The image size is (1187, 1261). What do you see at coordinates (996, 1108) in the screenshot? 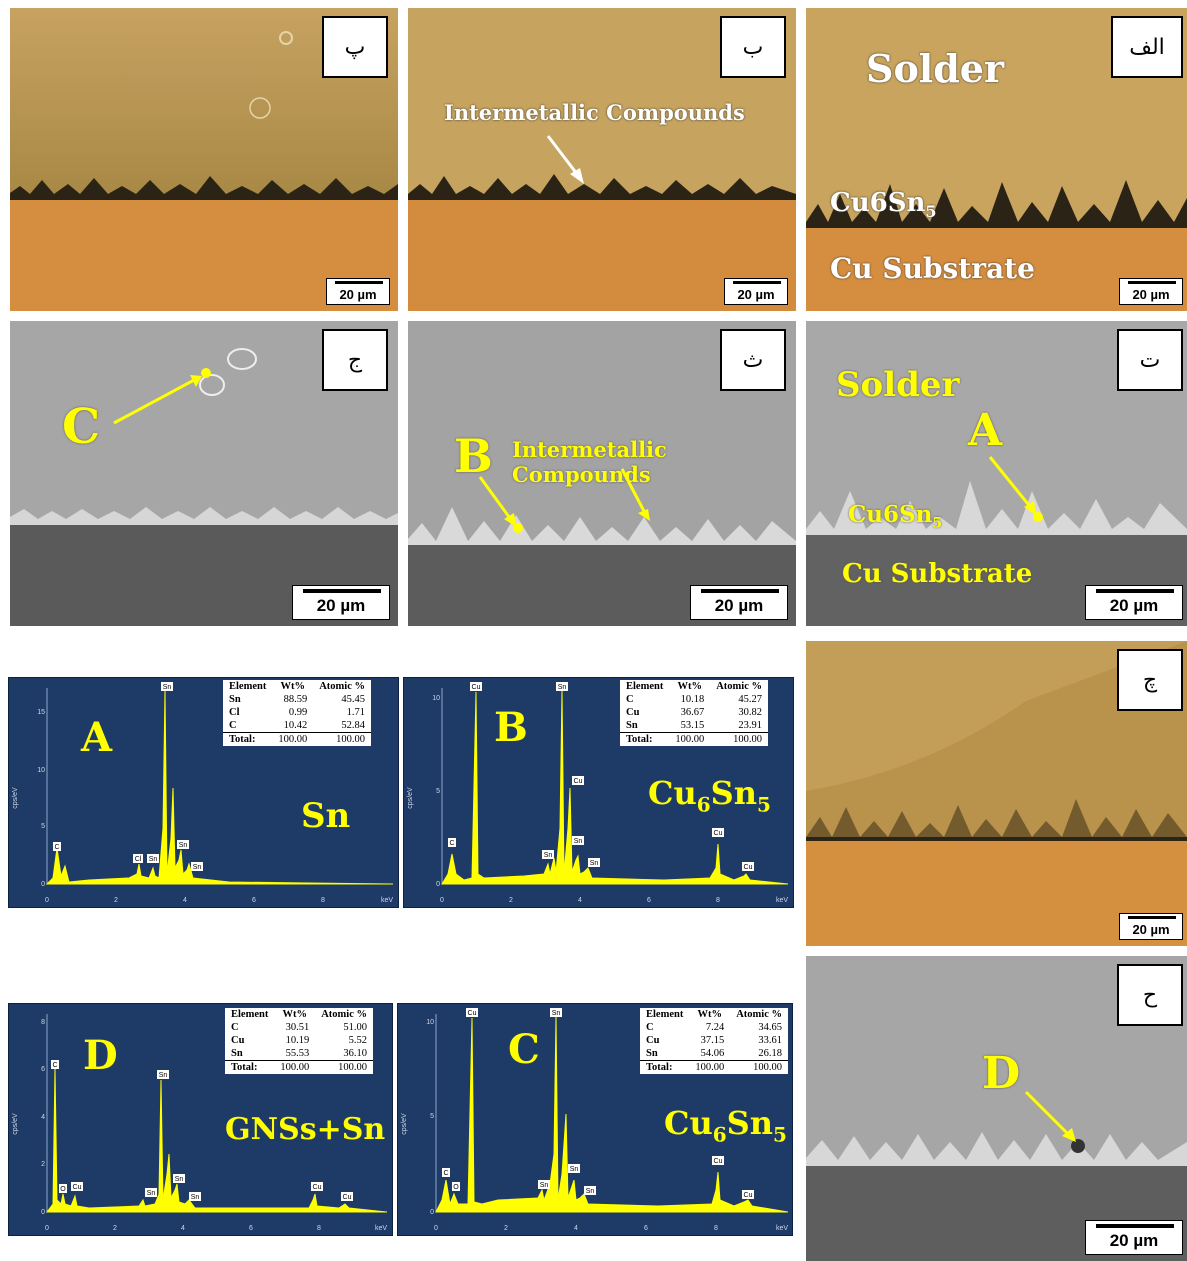
I see `sem-h: D ح 20 µm` at bounding box center [996, 1108].